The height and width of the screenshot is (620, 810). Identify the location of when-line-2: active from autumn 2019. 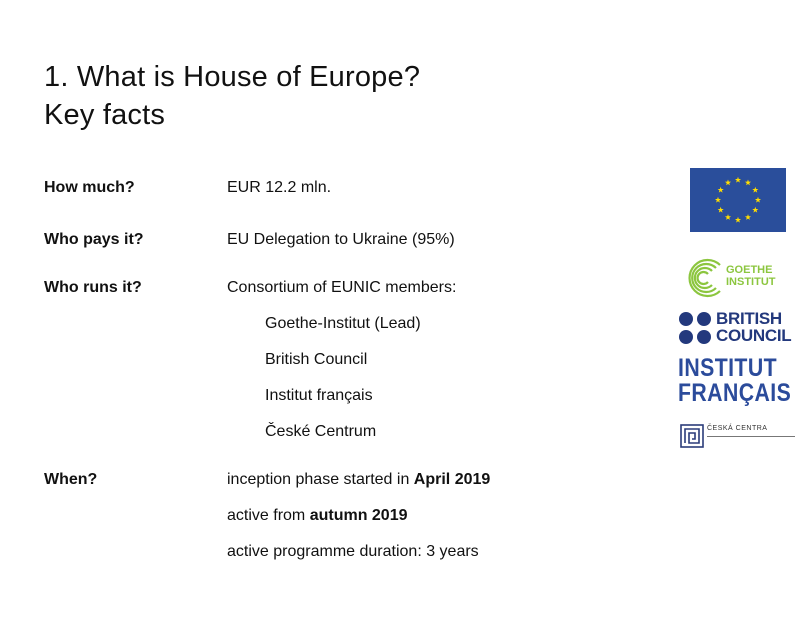
(417, 516).